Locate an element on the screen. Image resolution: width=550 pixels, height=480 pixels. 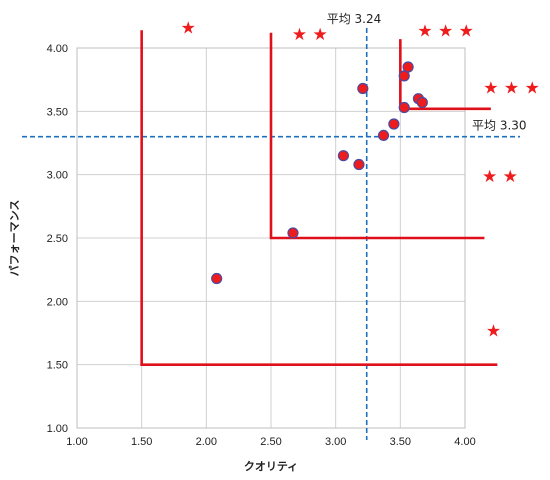
x-tick-label-1: 1.50 is located at coordinates (141, 442).